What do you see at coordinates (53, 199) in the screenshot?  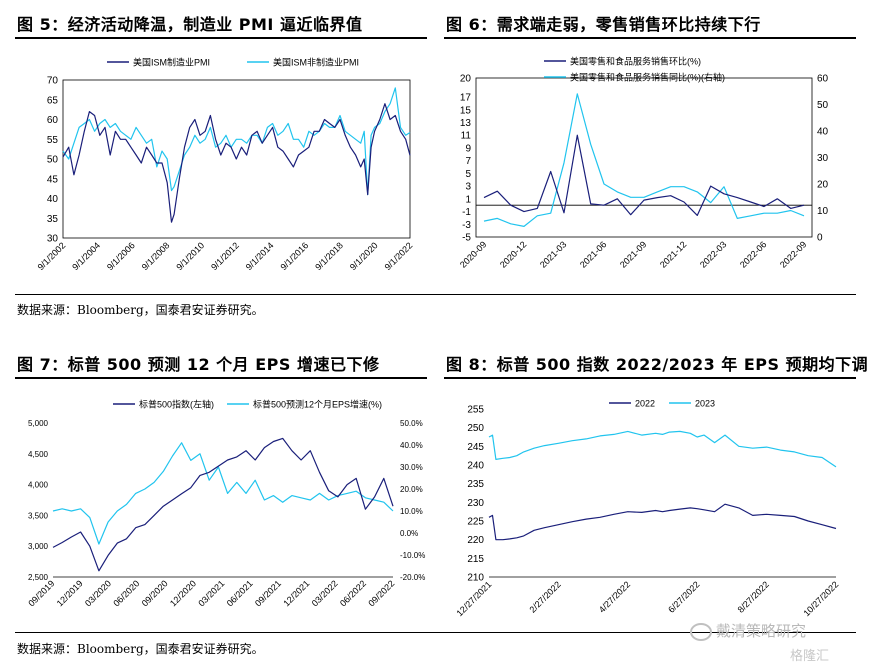 I see `y-tick-label: 40` at bounding box center [53, 199].